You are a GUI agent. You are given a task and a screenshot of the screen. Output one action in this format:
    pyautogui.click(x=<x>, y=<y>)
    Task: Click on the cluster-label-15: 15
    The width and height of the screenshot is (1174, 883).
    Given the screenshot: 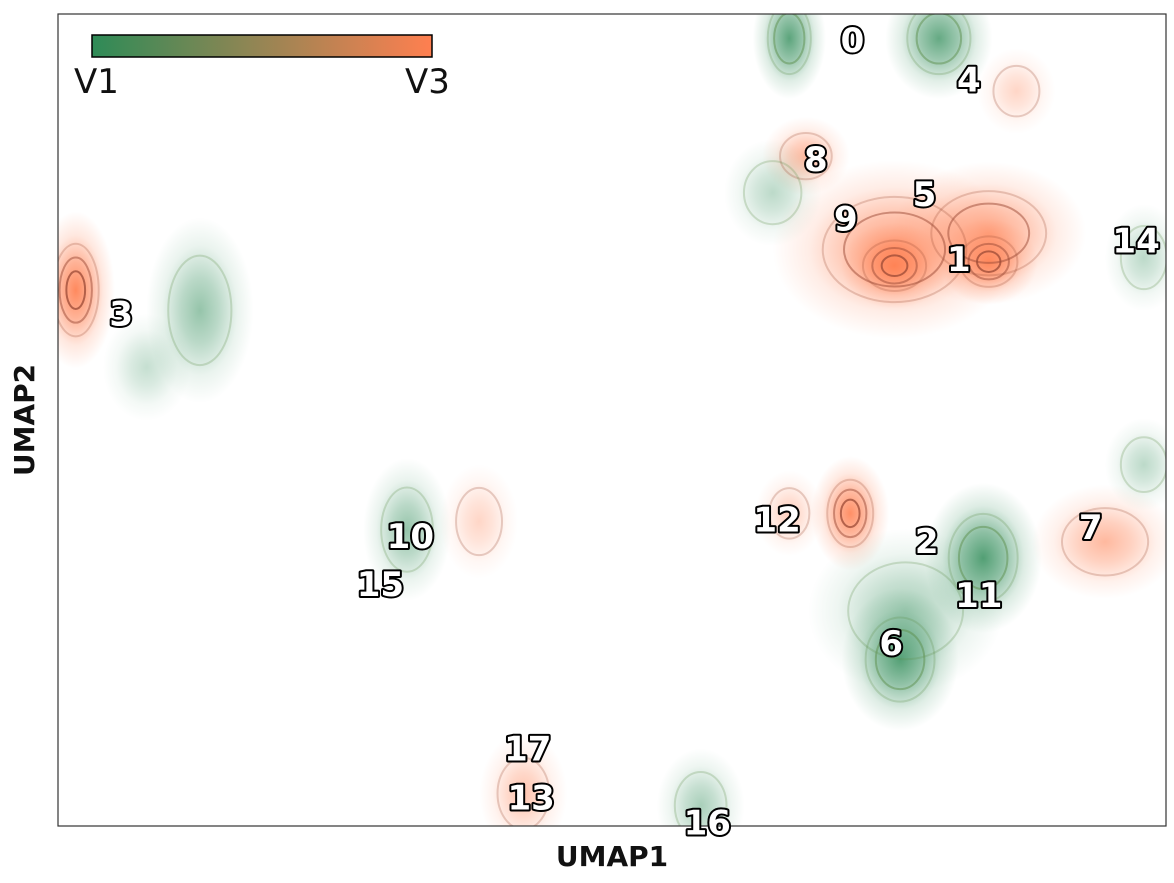 What is the action you would take?
    pyautogui.click(x=380, y=585)
    